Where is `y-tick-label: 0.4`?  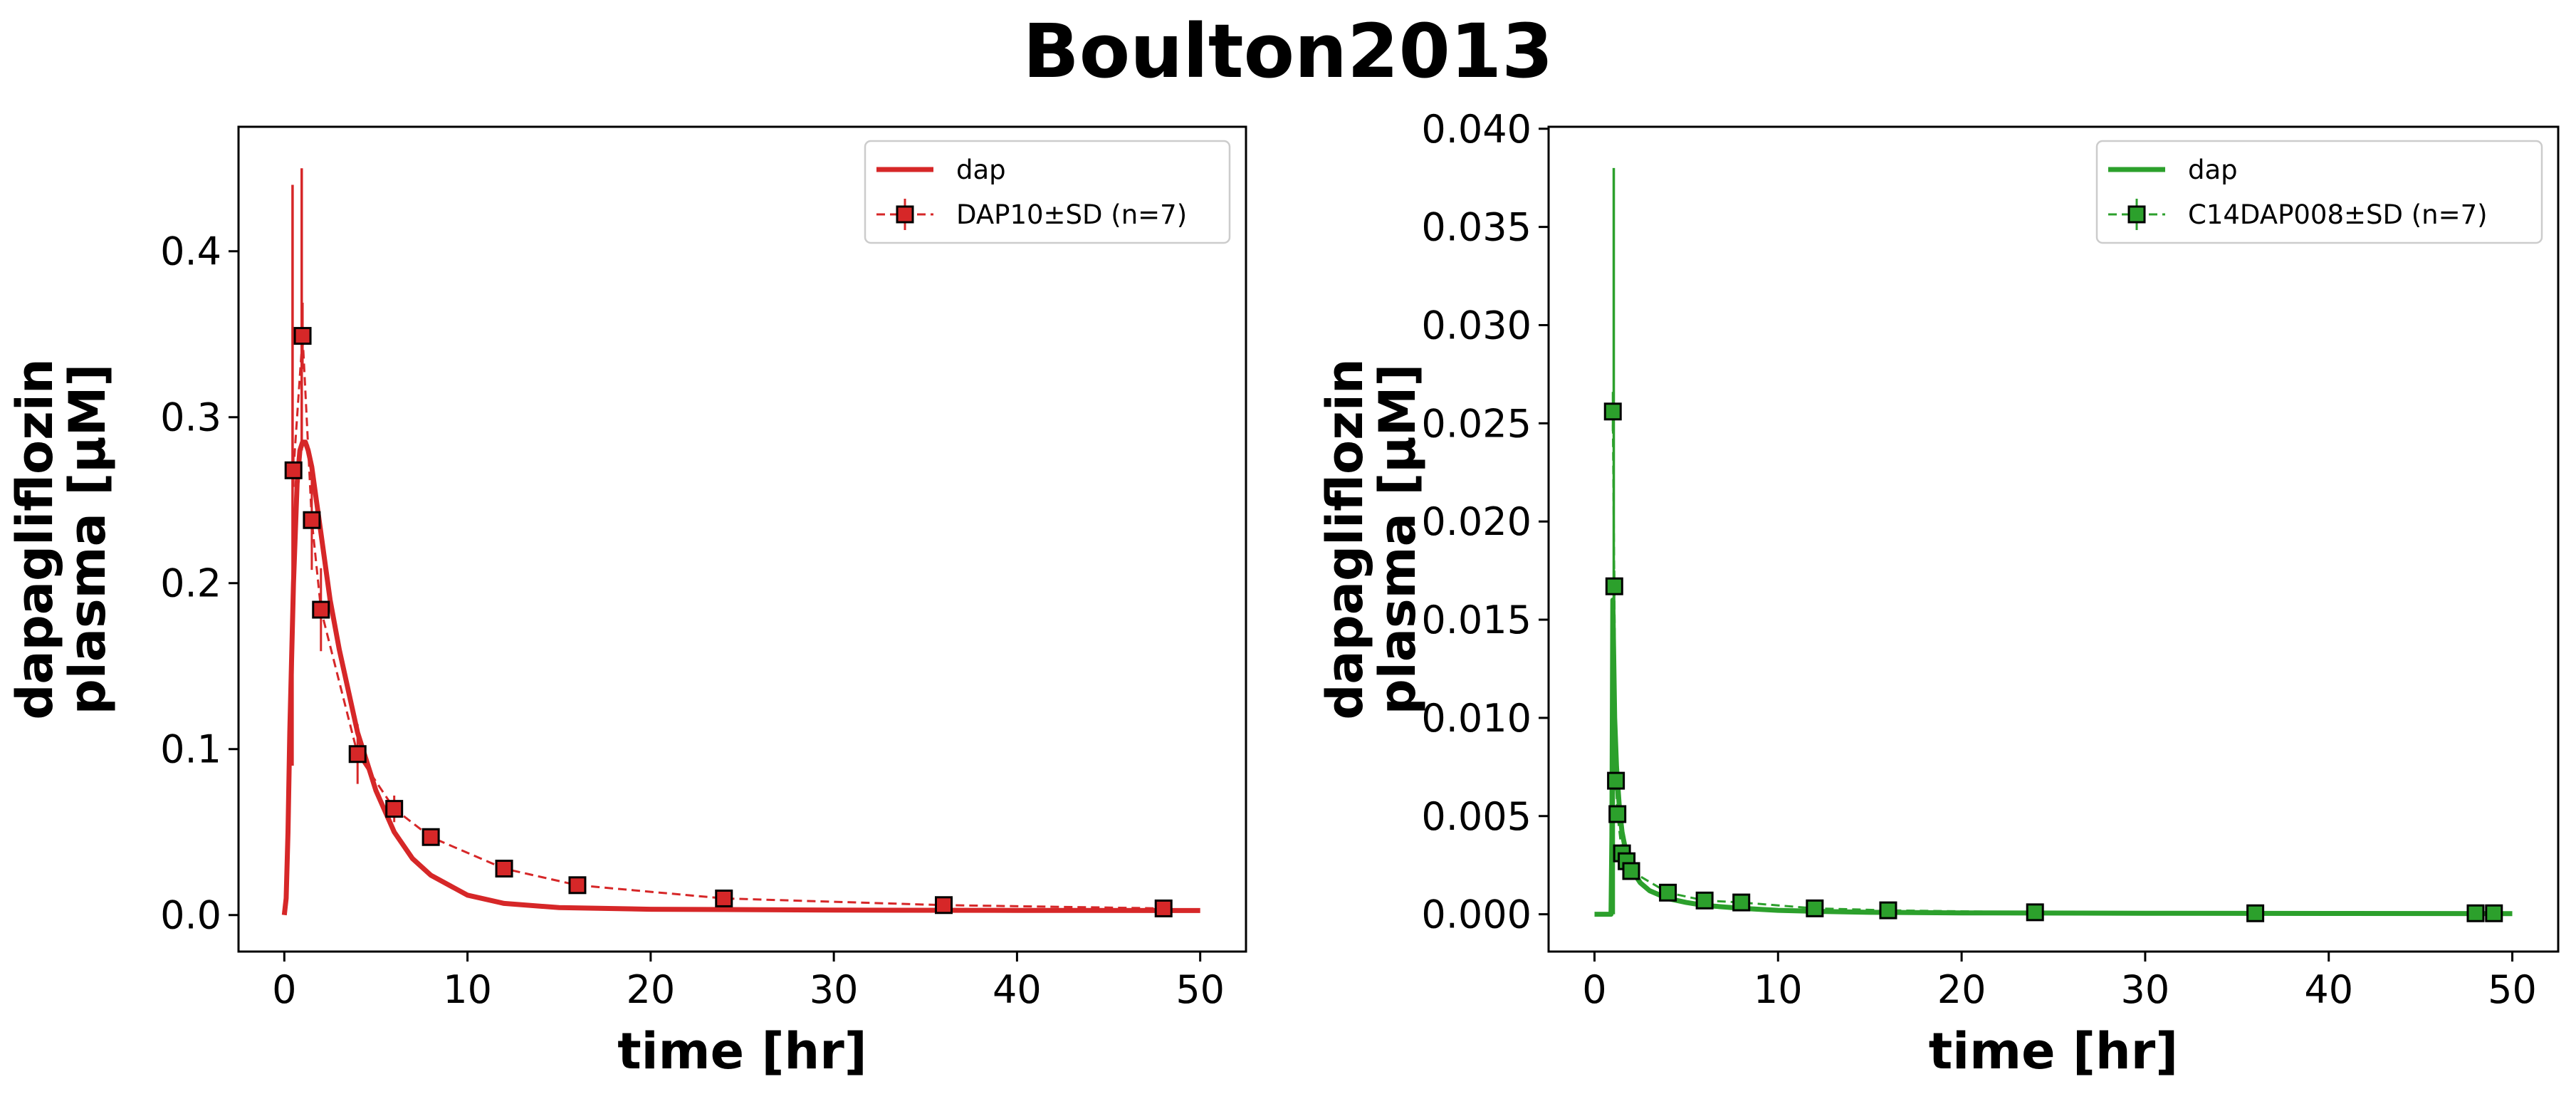 y-tick-label: 0.4 is located at coordinates (190, 251).